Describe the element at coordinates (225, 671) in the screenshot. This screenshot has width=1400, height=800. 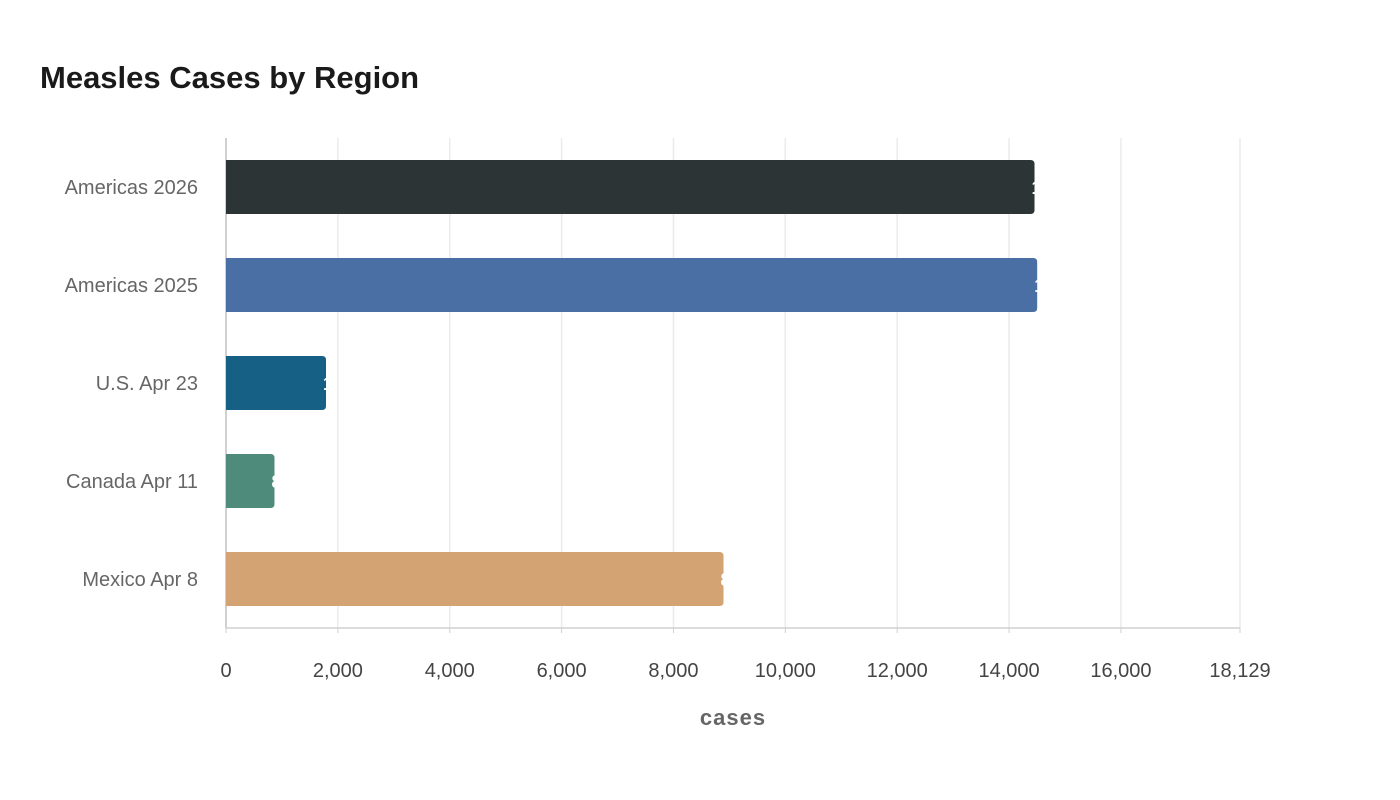
I see `x-tick-label: 0` at that location.